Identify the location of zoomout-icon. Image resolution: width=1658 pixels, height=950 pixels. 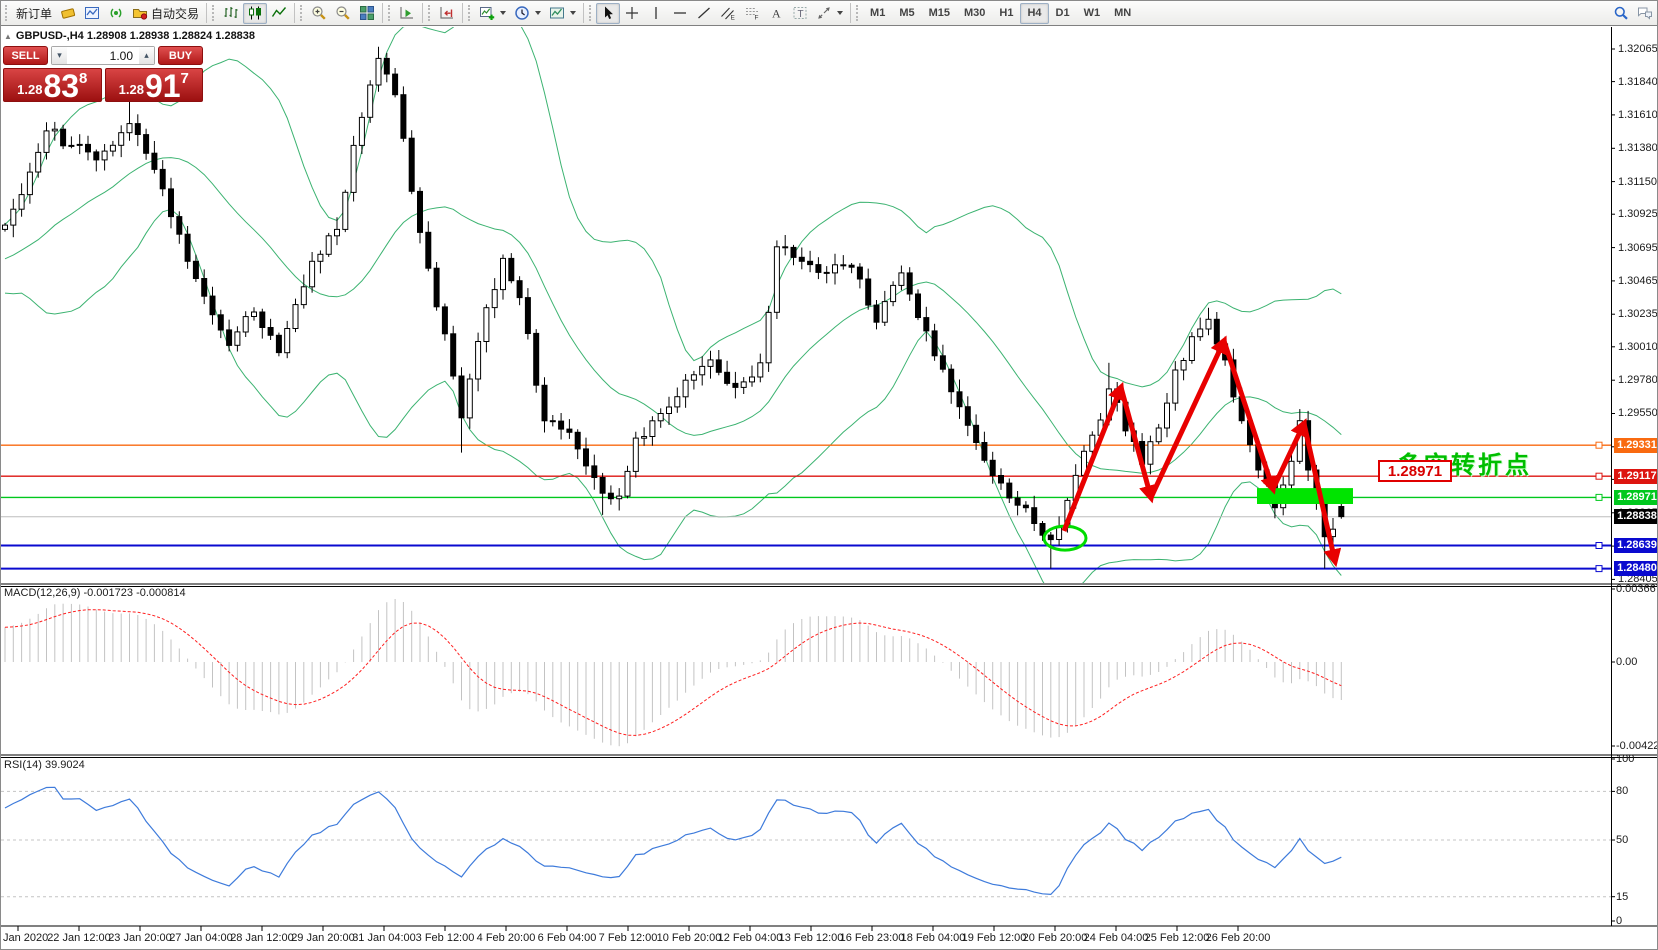
(343, 13).